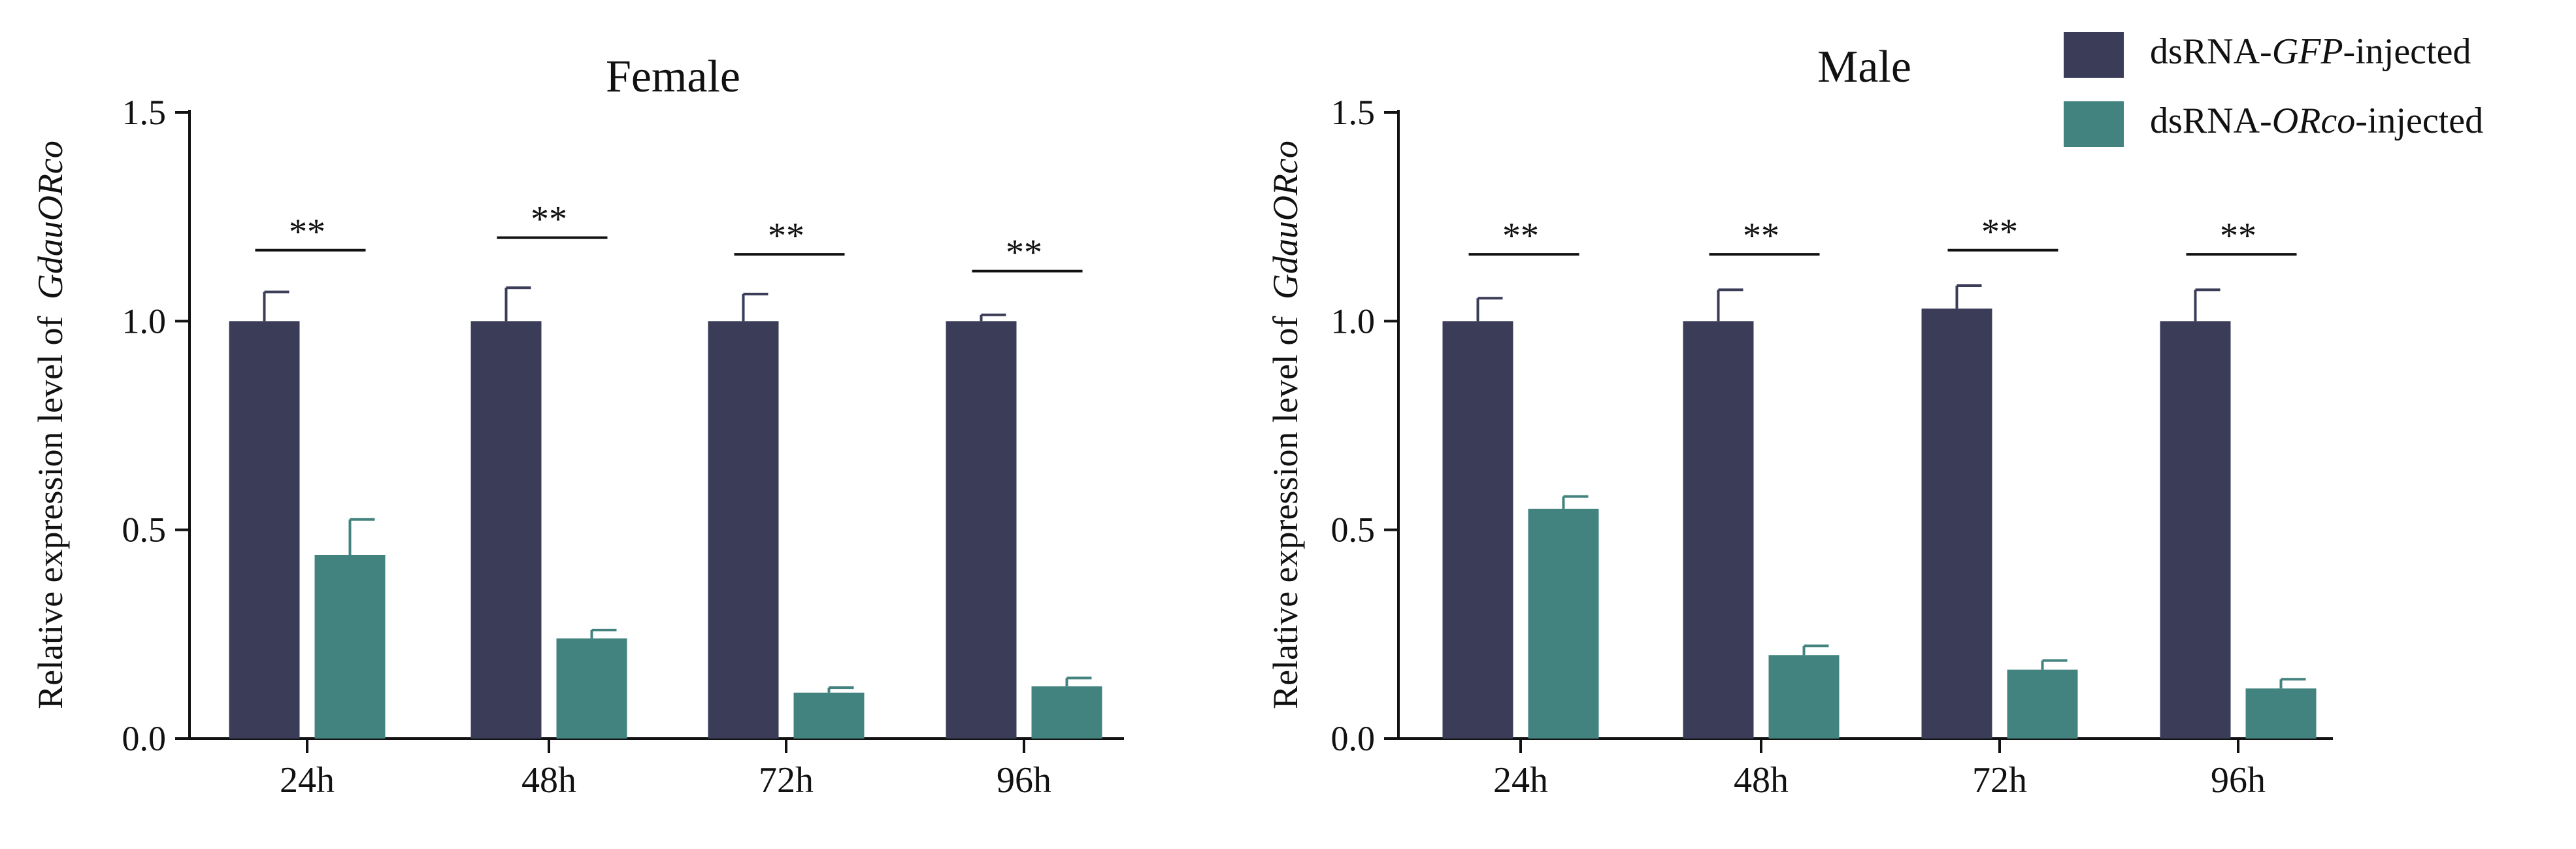  Describe the element at coordinates (673, 77) in the screenshot. I see `chart-title: Female` at that location.